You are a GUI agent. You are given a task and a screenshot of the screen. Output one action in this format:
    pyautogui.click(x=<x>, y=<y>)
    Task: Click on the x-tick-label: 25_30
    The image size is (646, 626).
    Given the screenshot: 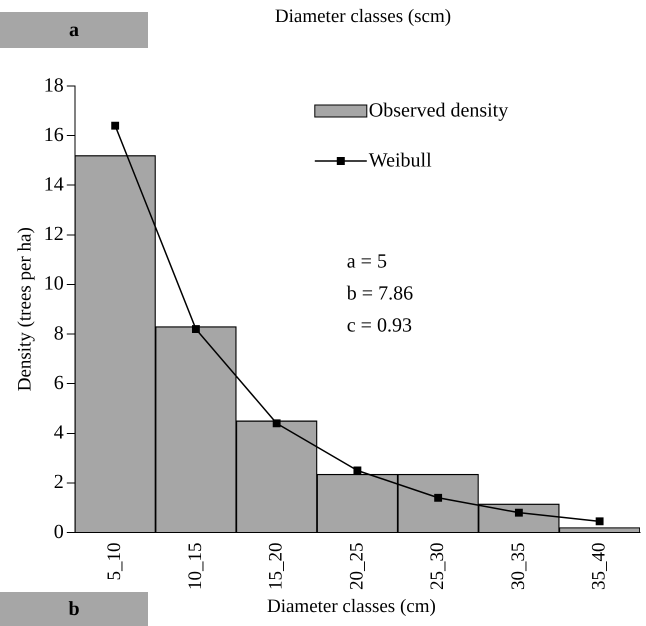 What is the action you would take?
    pyautogui.click(x=437, y=566)
    